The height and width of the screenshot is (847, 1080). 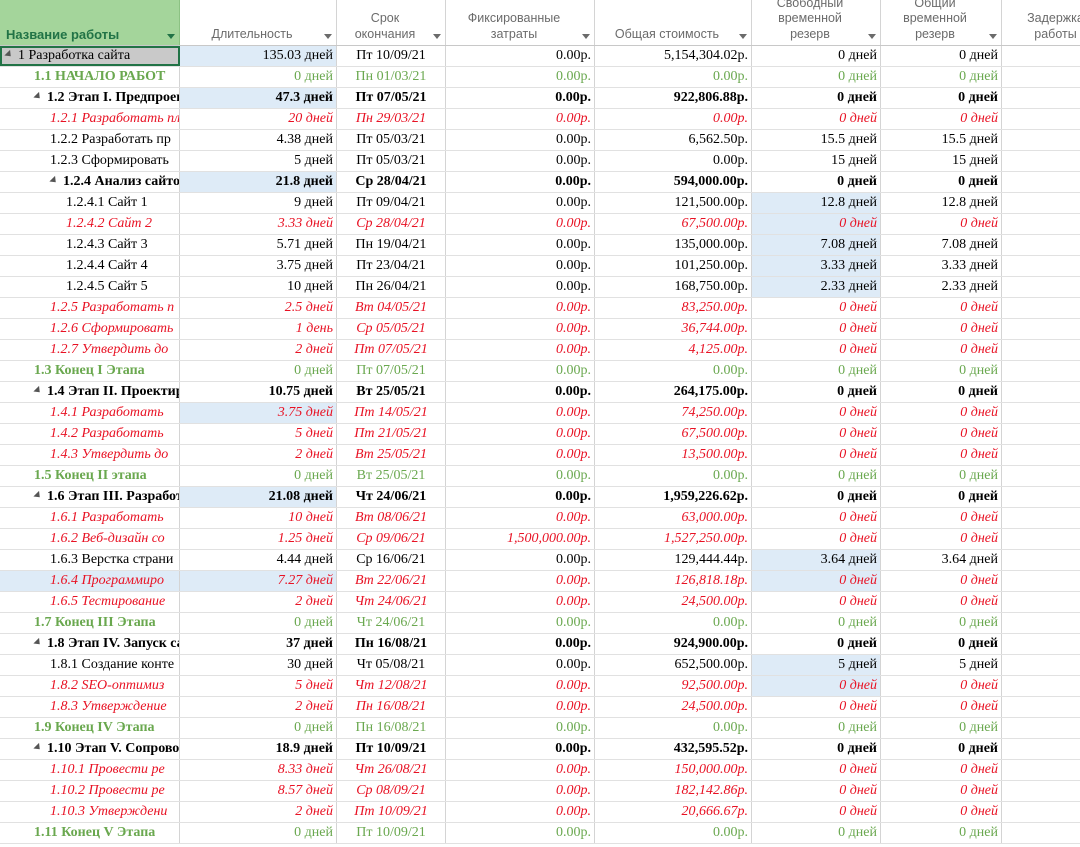 What do you see at coordinates (673, 602) in the screenshot?
I see `cell-cost: 24,500.00р.` at bounding box center [673, 602].